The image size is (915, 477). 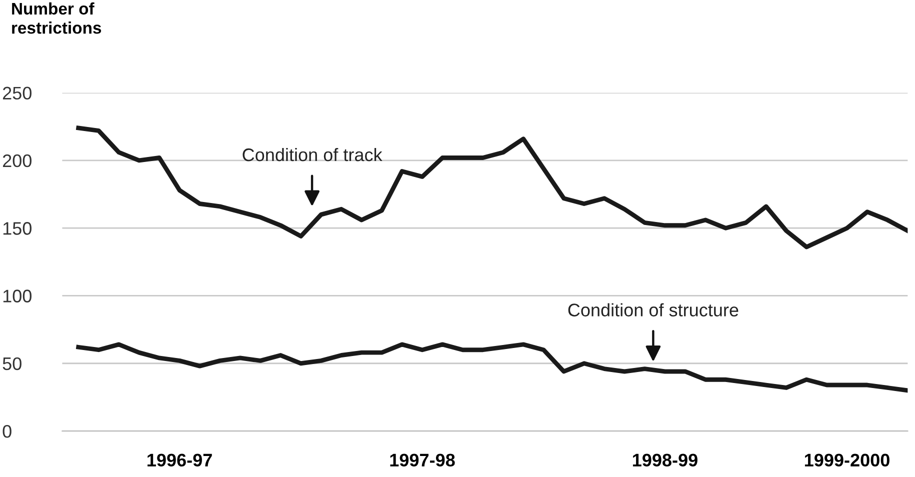 What do you see at coordinates (847, 460) in the screenshot?
I see `x-tick-label: 1999-2000` at bounding box center [847, 460].